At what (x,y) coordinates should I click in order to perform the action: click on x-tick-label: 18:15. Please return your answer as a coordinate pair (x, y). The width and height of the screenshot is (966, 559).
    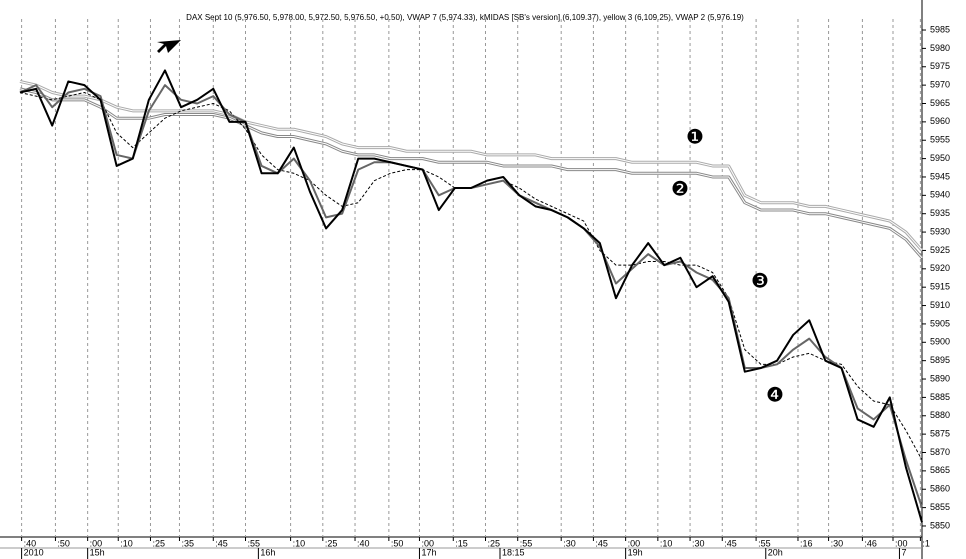
    Looking at the image, I should click on (513, 552).